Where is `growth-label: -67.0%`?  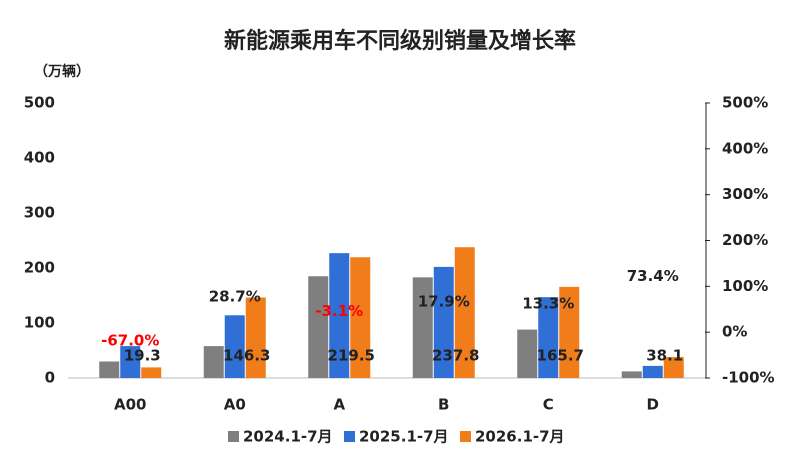
growth-label: -67.0% is located at coordinates (130, 340).